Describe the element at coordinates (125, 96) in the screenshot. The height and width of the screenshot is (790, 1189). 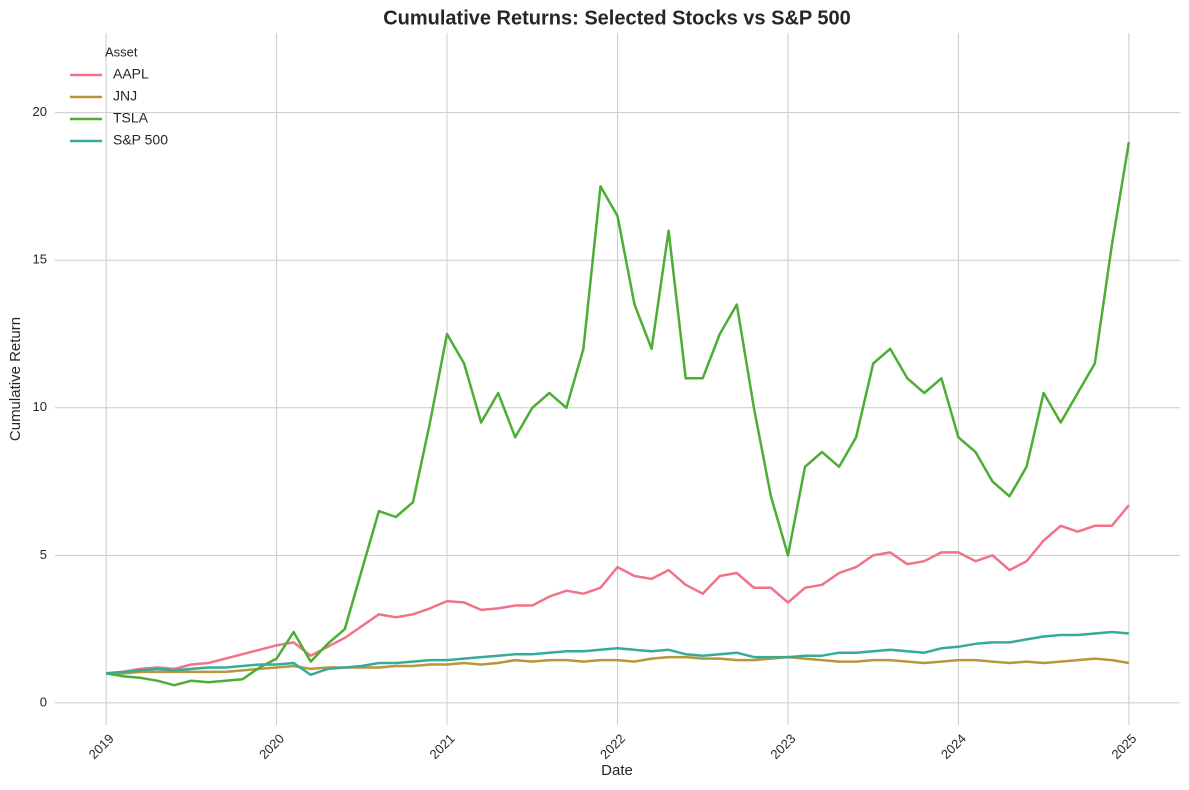
I see `legend-label: JNJ` at that location.